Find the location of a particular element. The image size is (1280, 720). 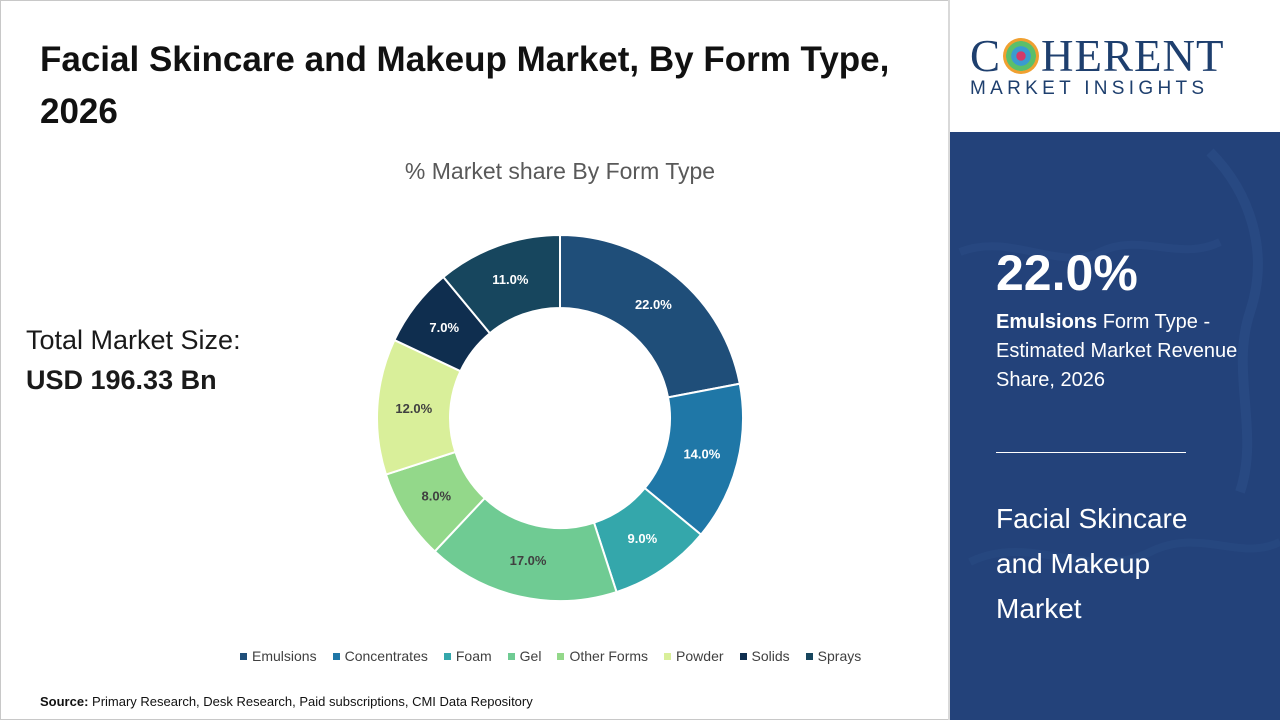

legend-item-concentrates: Concentrates is located at coordinates (380, 656).